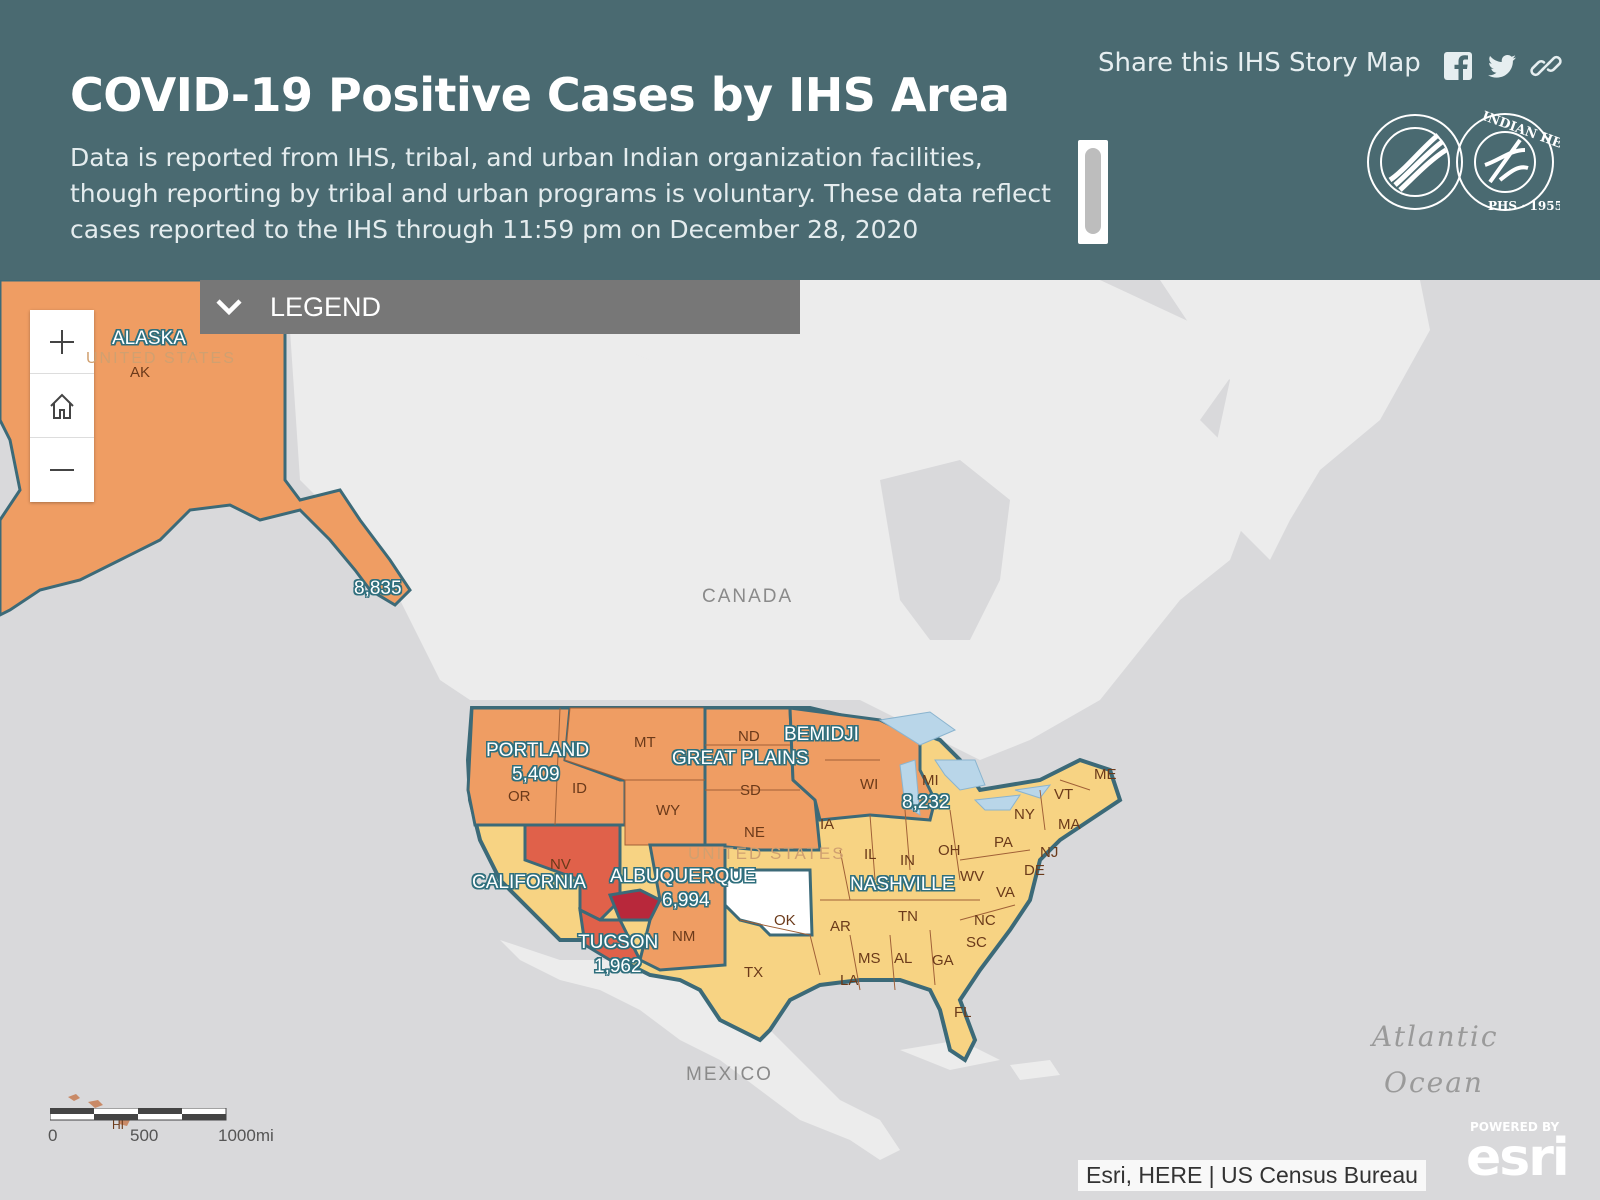 This screenshot has height=1200, width=1600. I want to click on area-value-alaska: 8,835, so click(378, 588).